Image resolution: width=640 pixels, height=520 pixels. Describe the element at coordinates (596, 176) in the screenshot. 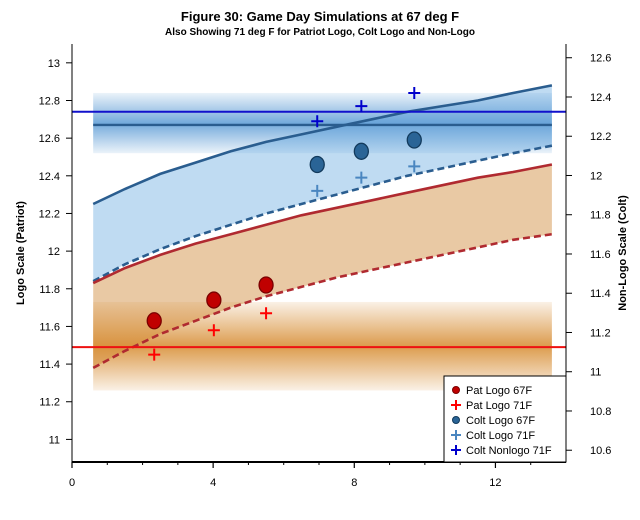

I see `y-right-tick-label: 12` at that location.